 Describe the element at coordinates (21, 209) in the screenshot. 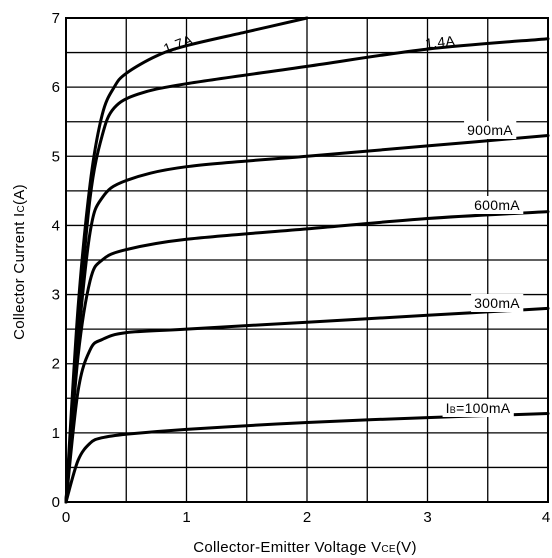

I see `y-axis-title-subscript: C` at that location.